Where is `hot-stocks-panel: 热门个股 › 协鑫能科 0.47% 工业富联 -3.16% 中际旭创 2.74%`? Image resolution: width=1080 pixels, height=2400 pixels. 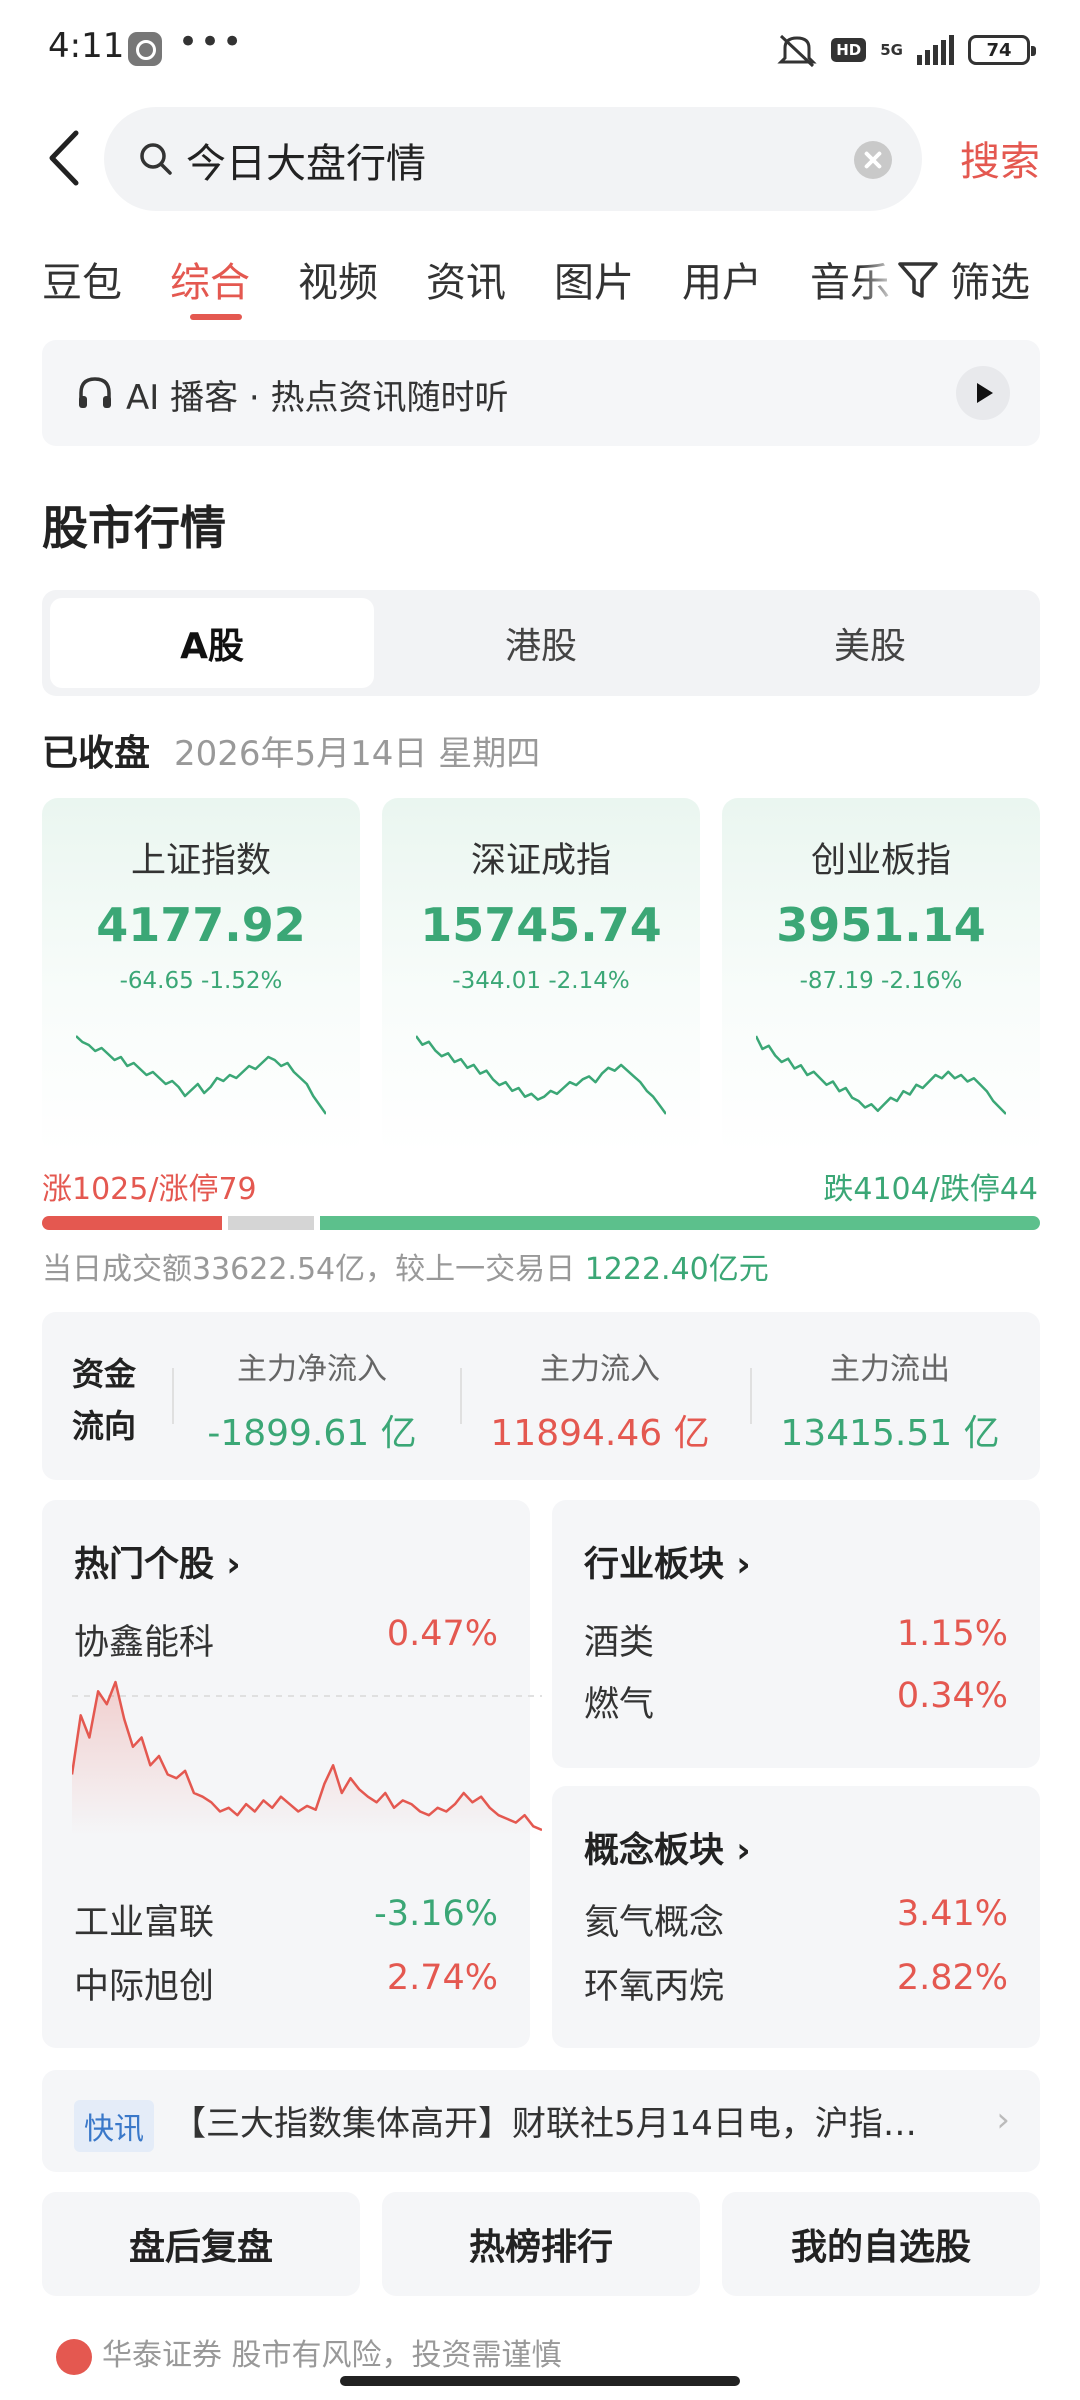
hot-stocks-panel: 热门个股 › 协鑫能科 0.47% 工业富联 -3.16% 中际旭创 2.74% is located at coordinates (292, 1774).